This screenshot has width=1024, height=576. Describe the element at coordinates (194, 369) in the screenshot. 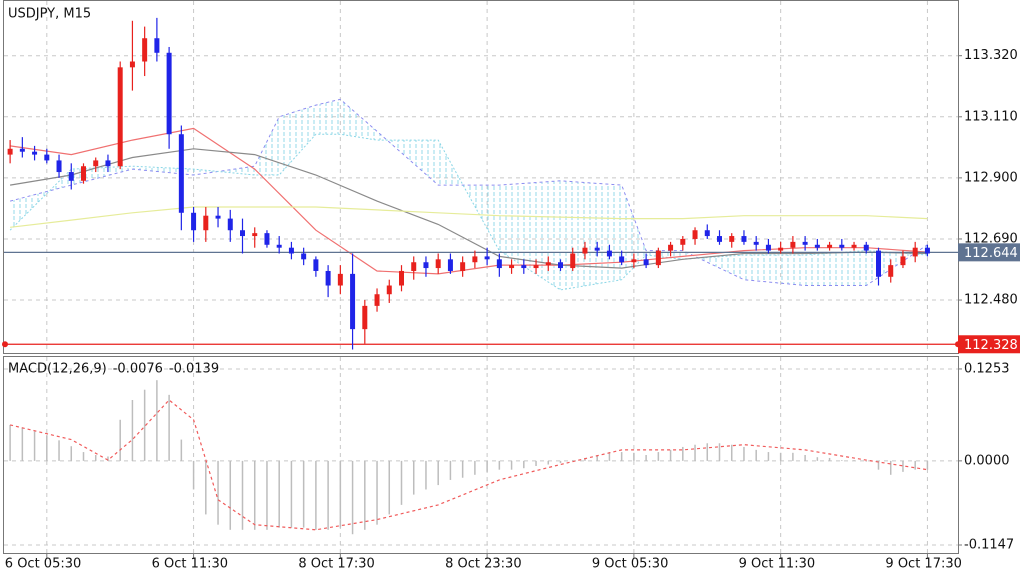

I see `macd-readout: -0.0139` at that location.